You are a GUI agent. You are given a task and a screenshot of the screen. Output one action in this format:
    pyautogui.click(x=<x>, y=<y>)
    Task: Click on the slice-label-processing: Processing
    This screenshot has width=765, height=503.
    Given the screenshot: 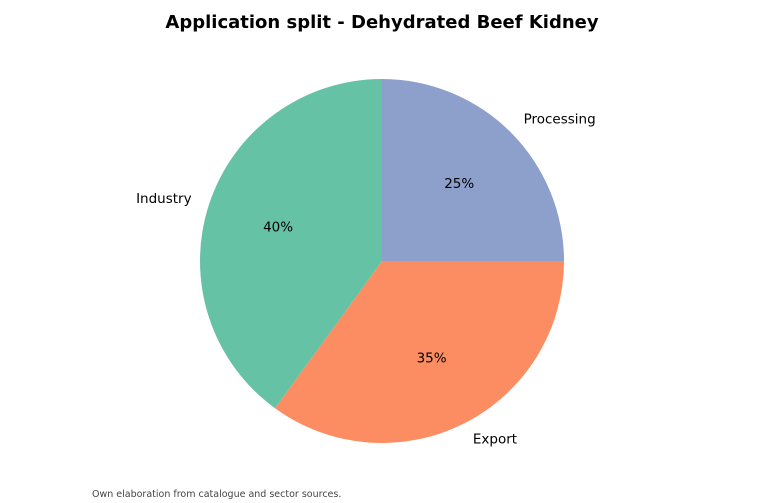 What is the action you would take?
    pyautogui.click(x=560, y=119)
    